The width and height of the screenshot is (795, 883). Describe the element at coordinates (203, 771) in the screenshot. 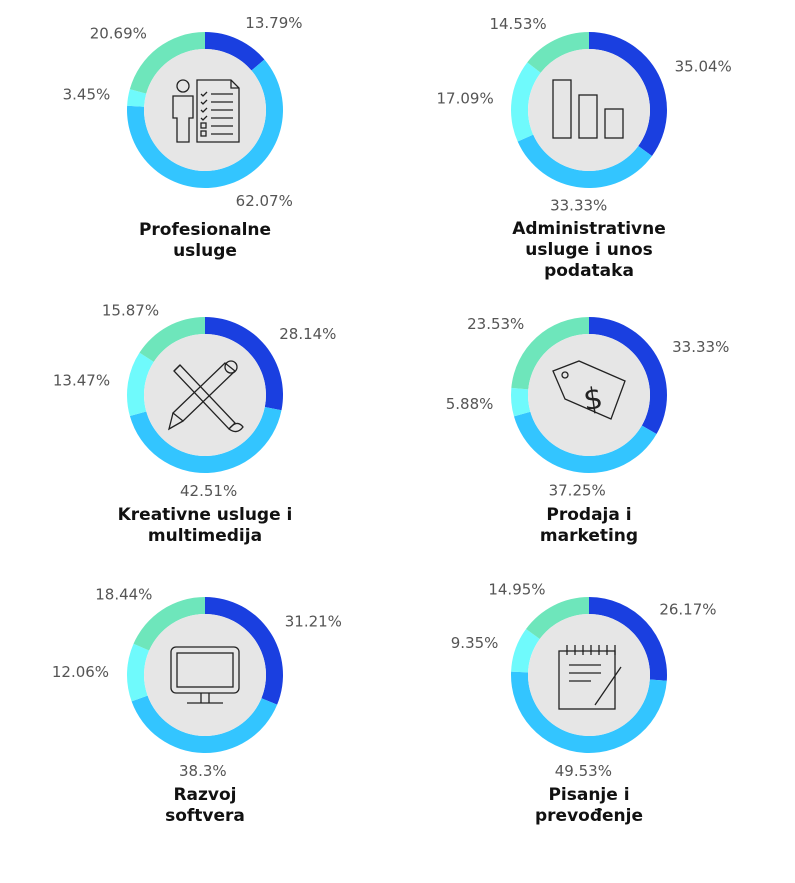

I see `data-label: 38.3%` at that location.